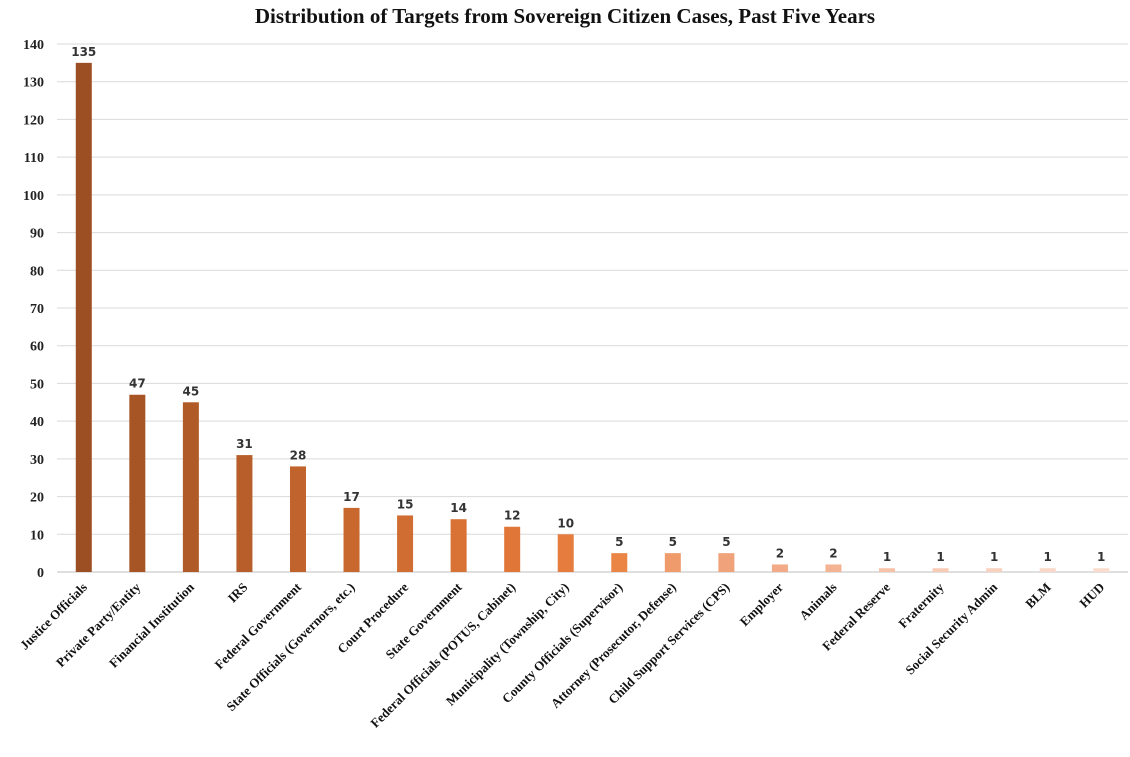 The image size is (1130, 757). I want to click on y-tick-label: 20, so click(37, 498).